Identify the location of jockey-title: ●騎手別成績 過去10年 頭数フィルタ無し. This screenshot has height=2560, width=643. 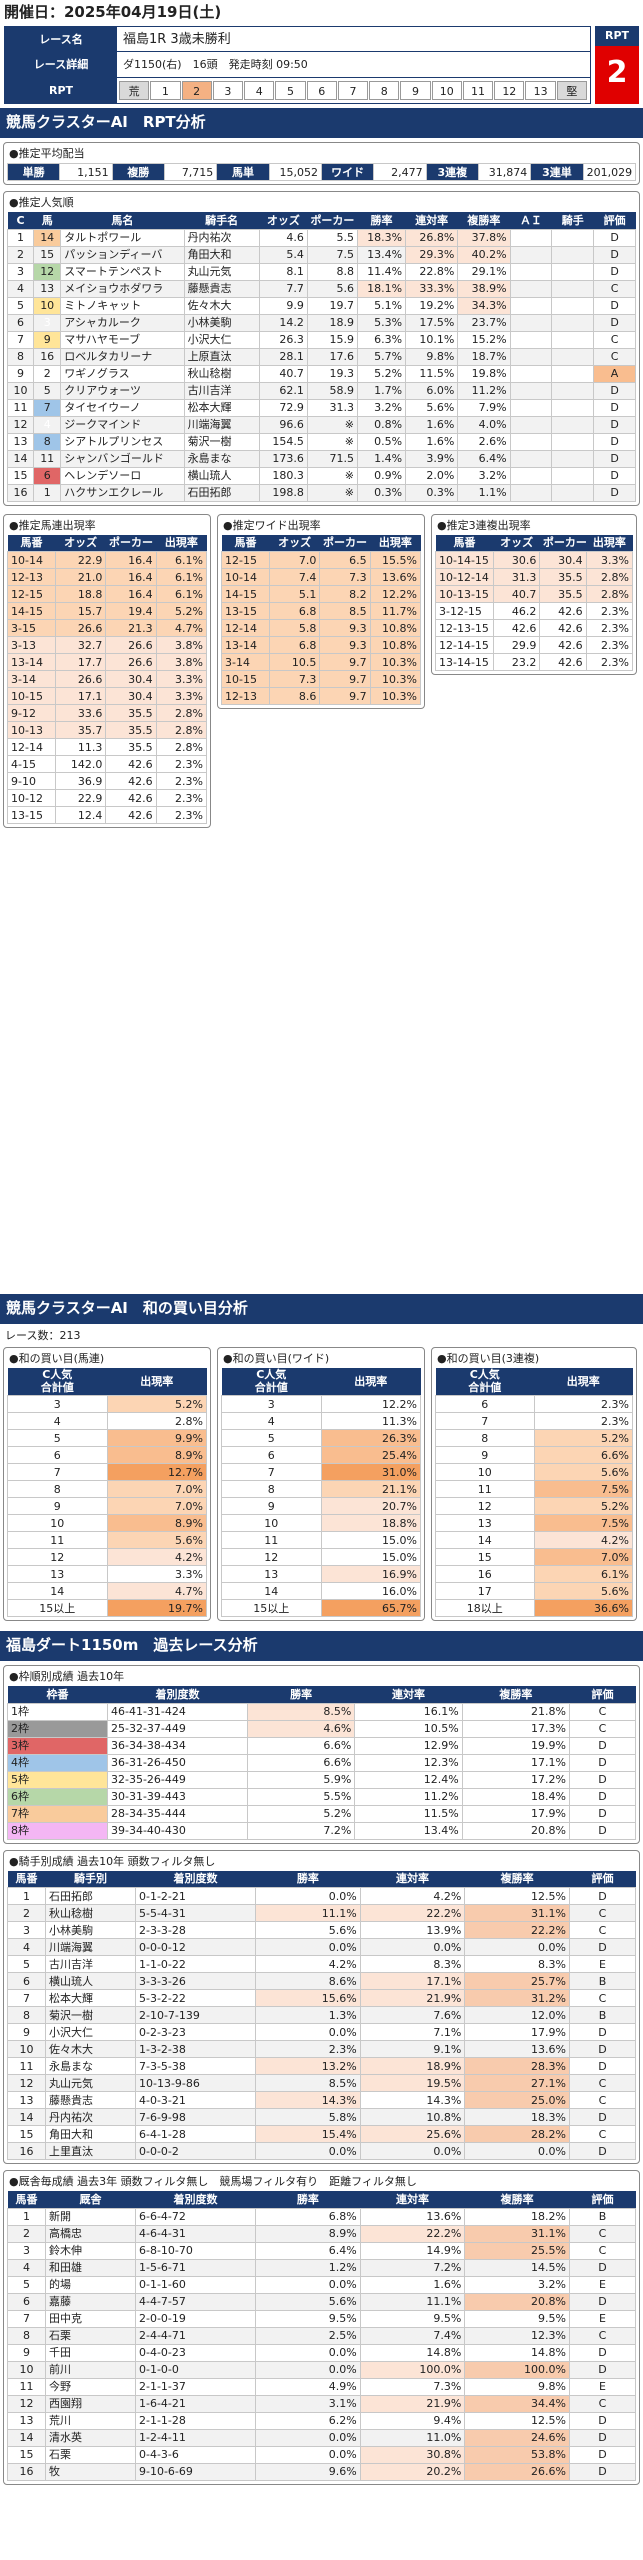
(112, 1861).